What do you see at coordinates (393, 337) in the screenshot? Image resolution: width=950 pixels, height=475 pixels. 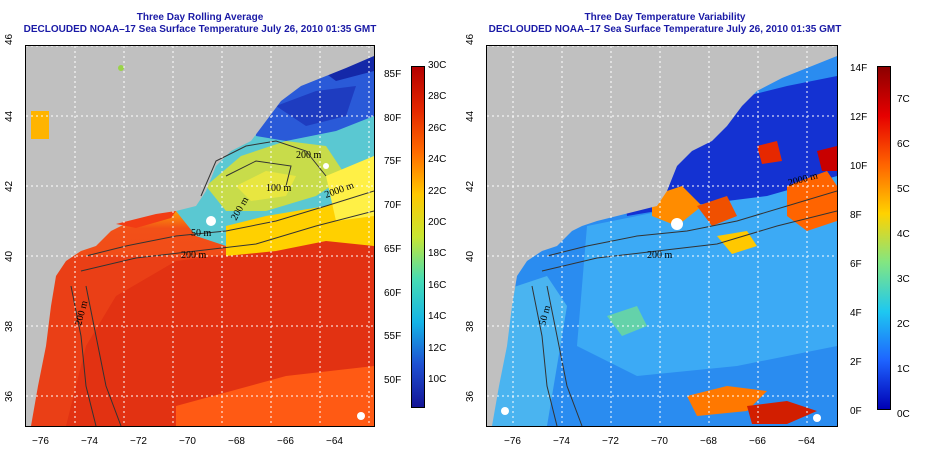 I see `colorbar-fahrenheit-label: 55F` at bounding box center [393, 337].